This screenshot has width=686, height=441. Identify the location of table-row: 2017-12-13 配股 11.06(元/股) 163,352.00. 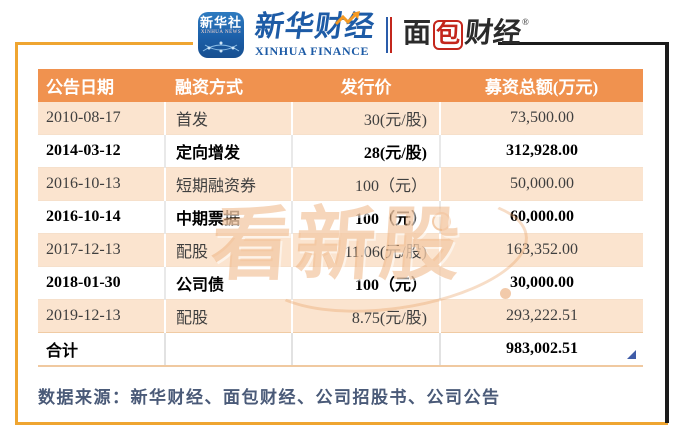
(340, 250).